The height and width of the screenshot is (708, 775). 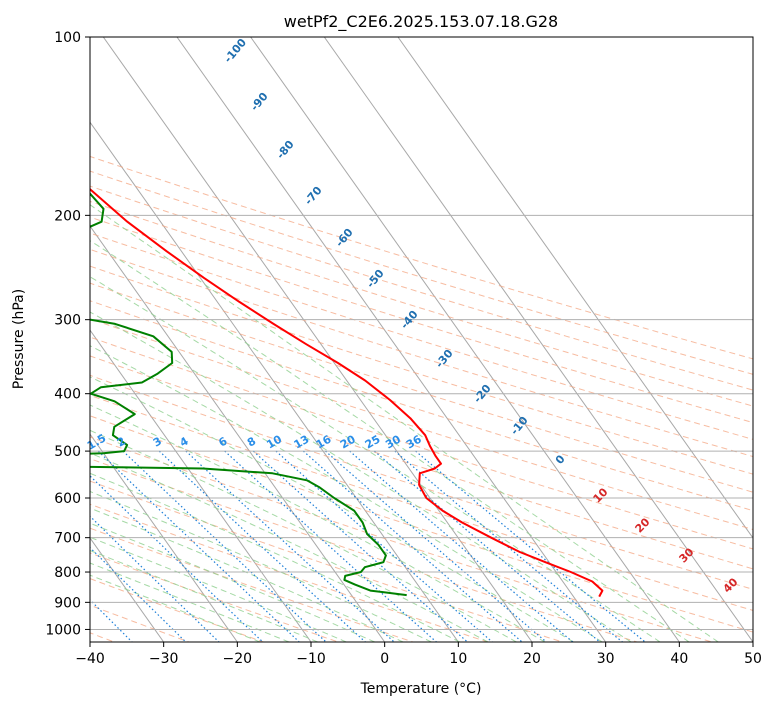 I want to click on y-axis-ticks: 100 200 300 400 500 600 700 800 900 1000, so click(x=67, y=334).